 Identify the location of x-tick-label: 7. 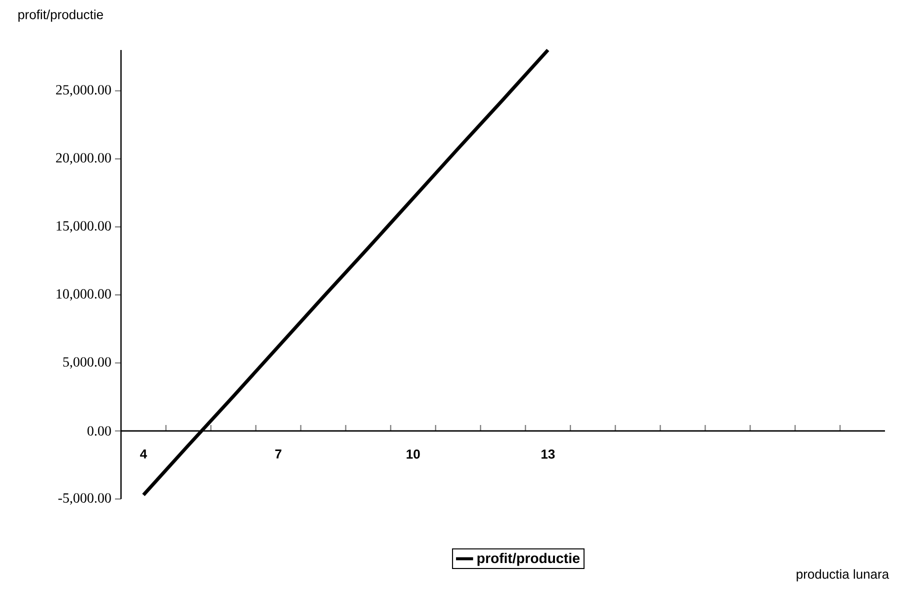
(278, 453).